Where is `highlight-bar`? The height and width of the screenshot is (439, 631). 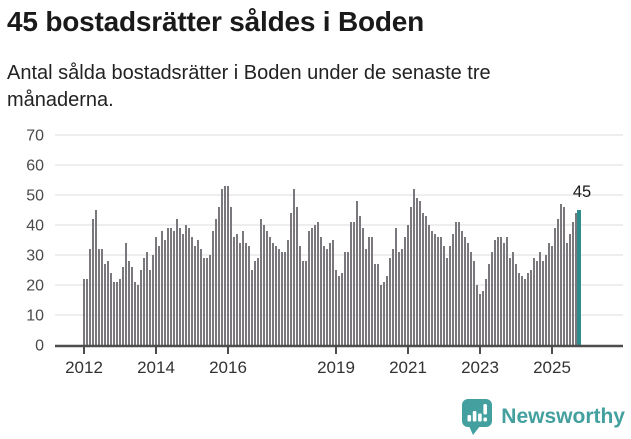 highlight-bar is located at coordinates (579, 277).